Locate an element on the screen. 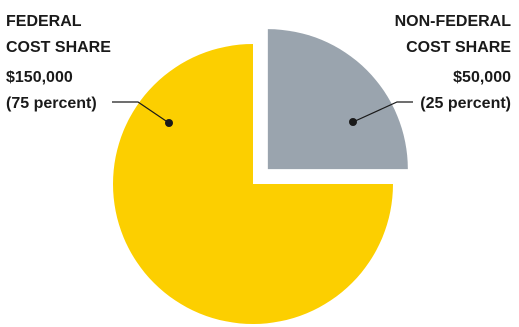  federal-leader-dot is located at coordinates (169, 123).